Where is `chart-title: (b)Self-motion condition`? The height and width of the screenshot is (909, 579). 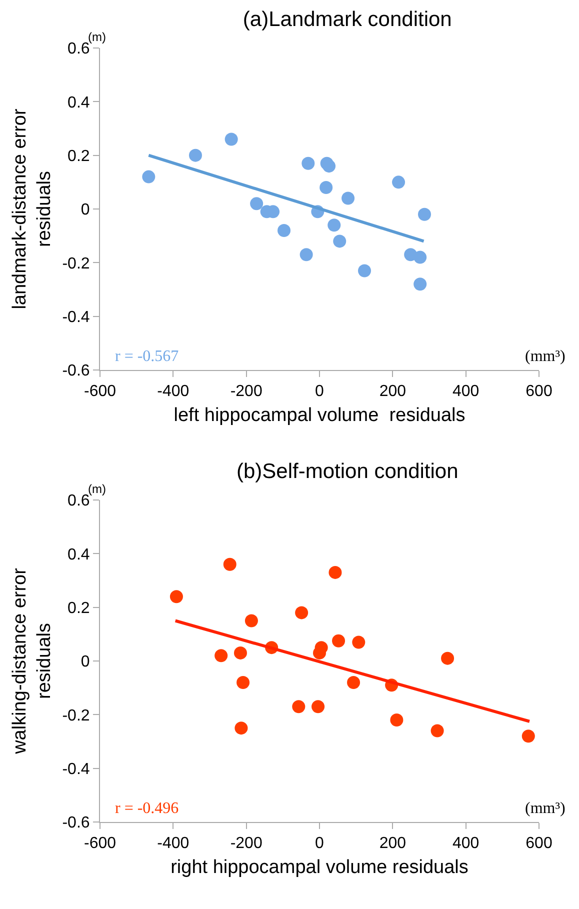
chart-title: (b)Self-motion condition is located at coordinates (347, 471).